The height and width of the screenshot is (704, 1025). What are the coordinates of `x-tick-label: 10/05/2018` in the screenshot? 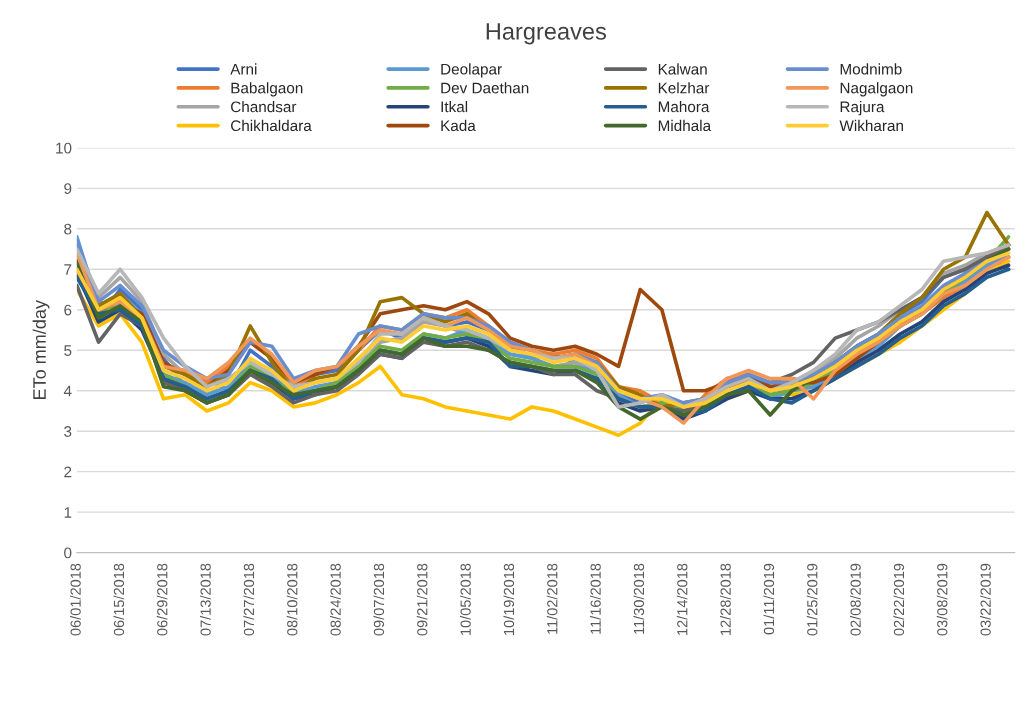 It's located at (465, 599).